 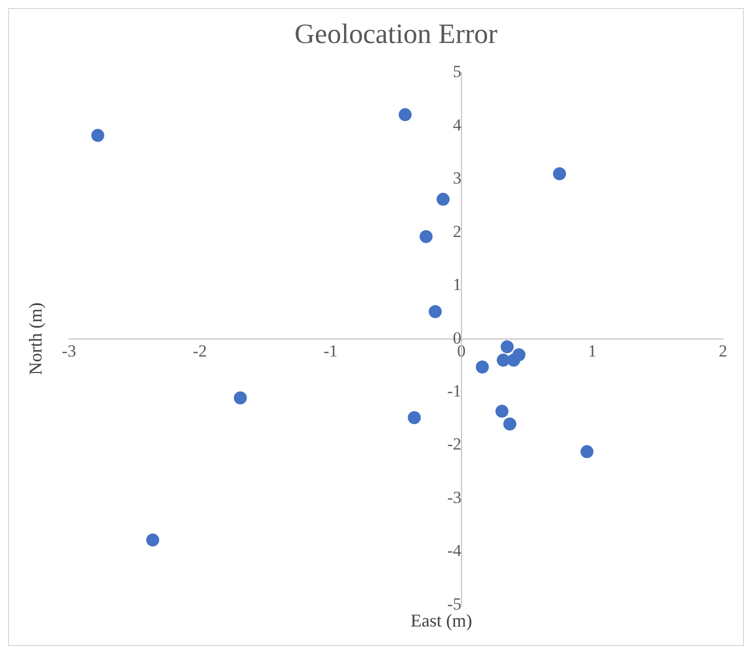 What do you see at coordinates (454, 497) in the screenshot?
I see `y-tick-label: -3` at bounding box center [454, 497].